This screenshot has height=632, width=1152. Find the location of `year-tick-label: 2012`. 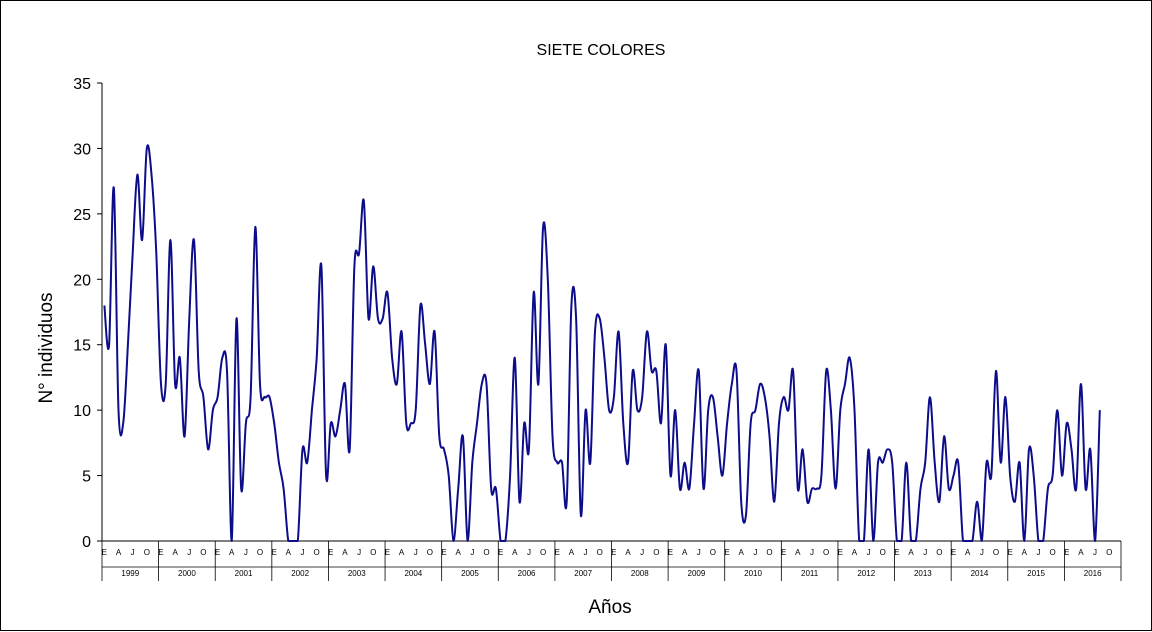

year-tick-label: 2012 is located at coordinates (866, 573).